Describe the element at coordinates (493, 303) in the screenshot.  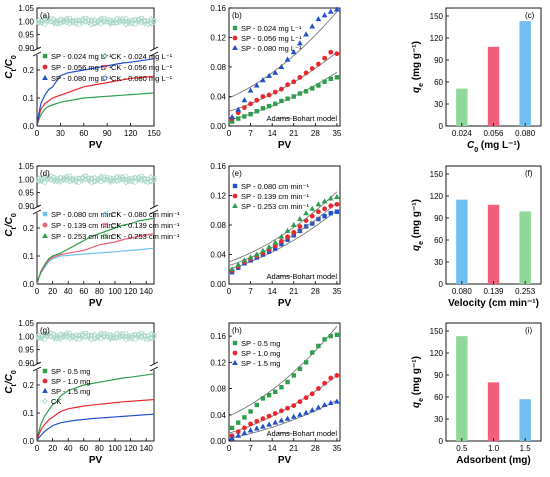
I see `x-axis-label-f: Velocity (cm min⁻¹)` at that location.